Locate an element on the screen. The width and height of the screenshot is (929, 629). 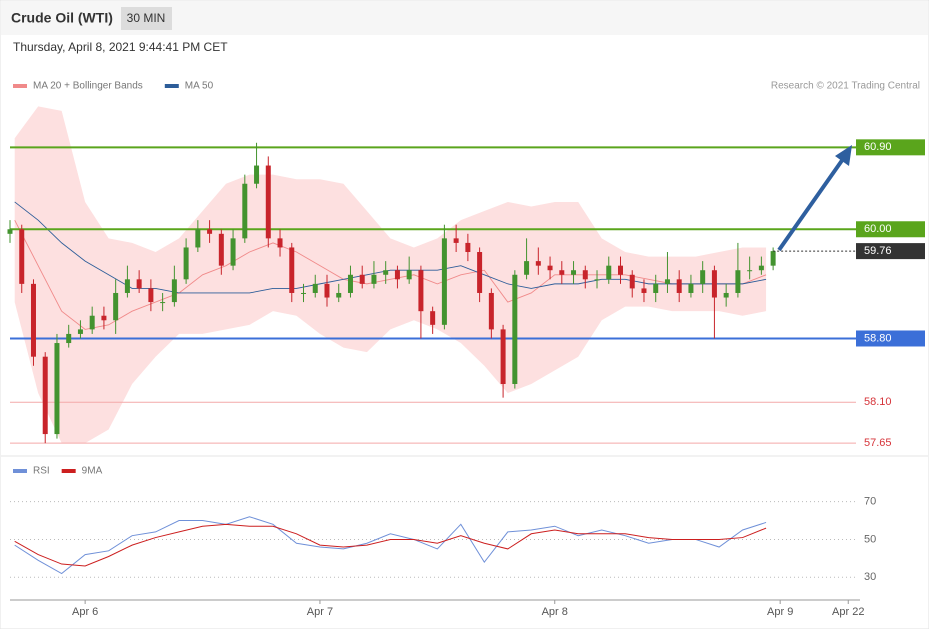
timeframe-badge is located at coordinates (146, 18).